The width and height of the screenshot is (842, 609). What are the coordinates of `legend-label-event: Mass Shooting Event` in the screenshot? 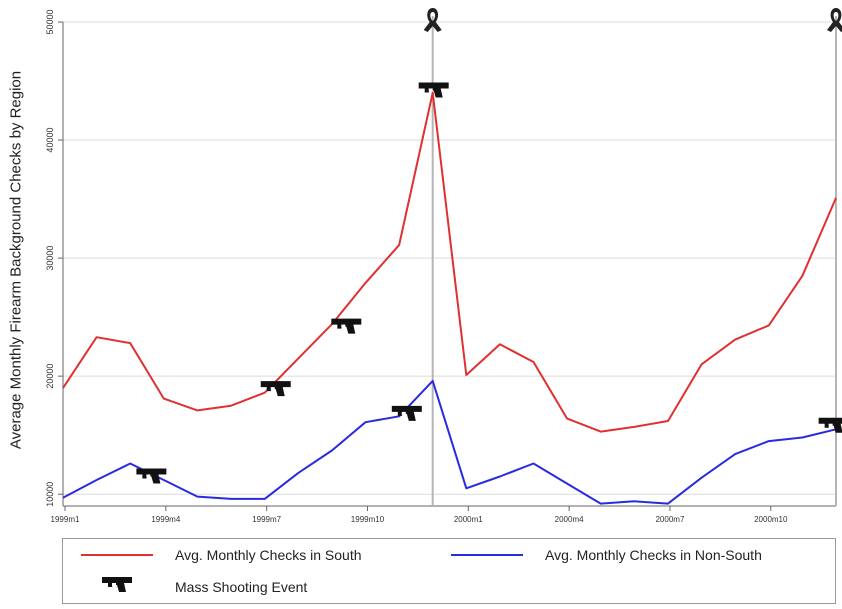 It's located at (241, 587).